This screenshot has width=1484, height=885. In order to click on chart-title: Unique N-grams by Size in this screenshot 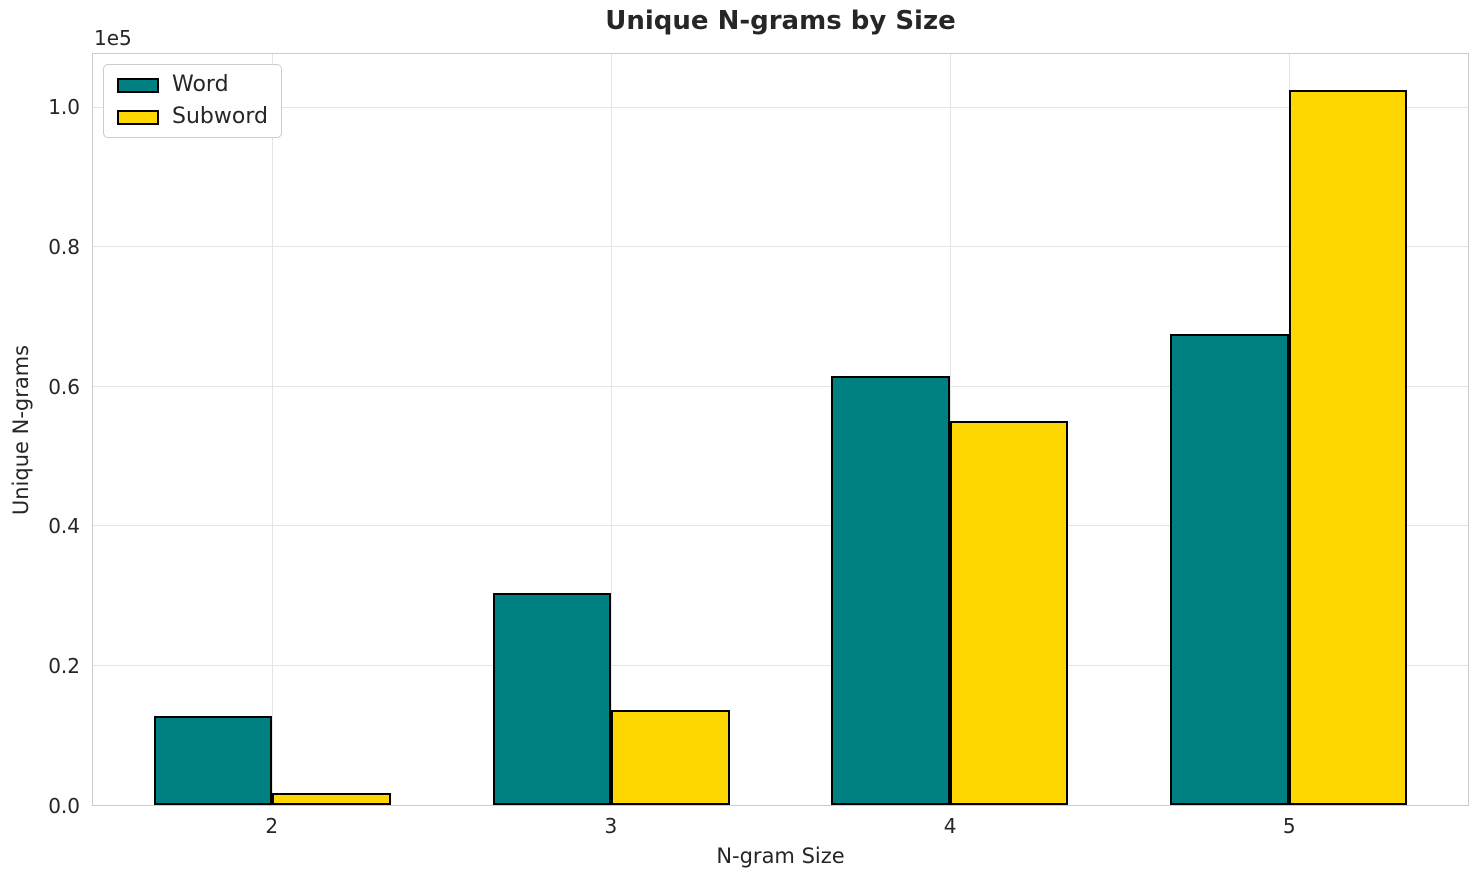, I will do `click(780, 21)`.